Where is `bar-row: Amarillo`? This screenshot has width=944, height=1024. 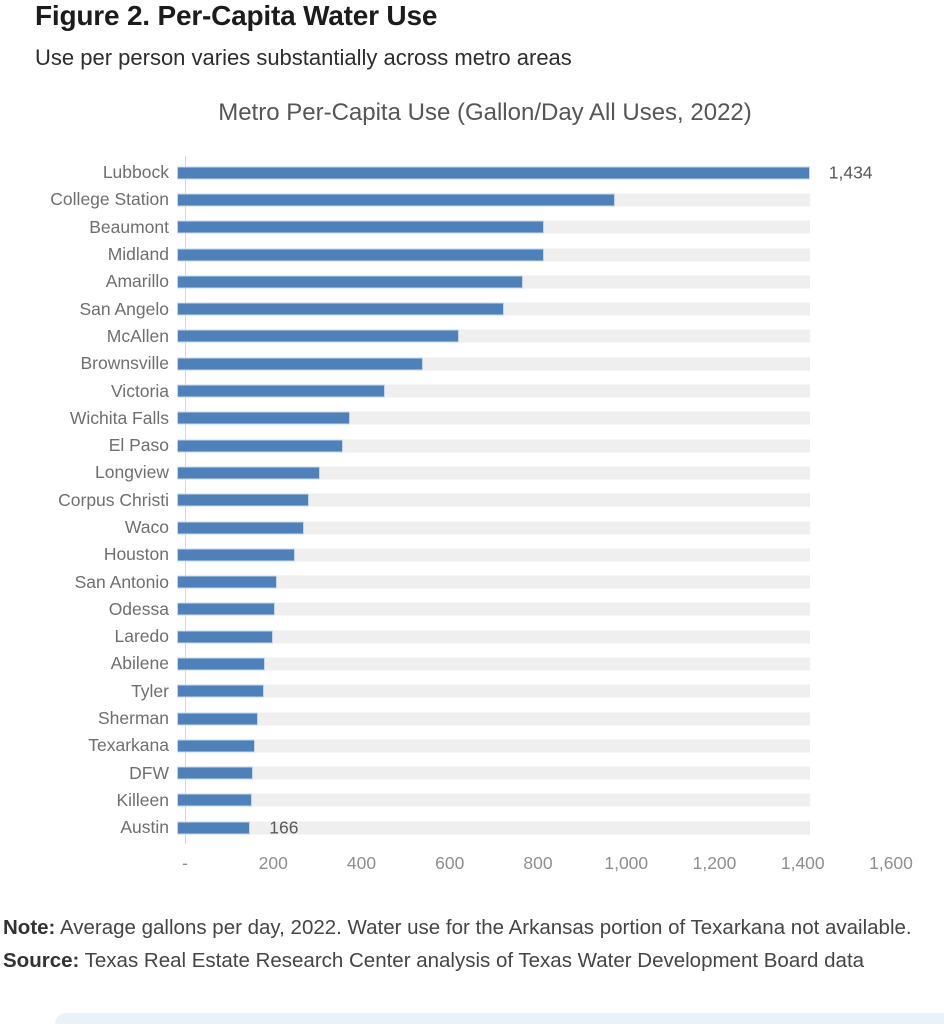
bar-row: Amarillo is located at coordinates (472, 281).